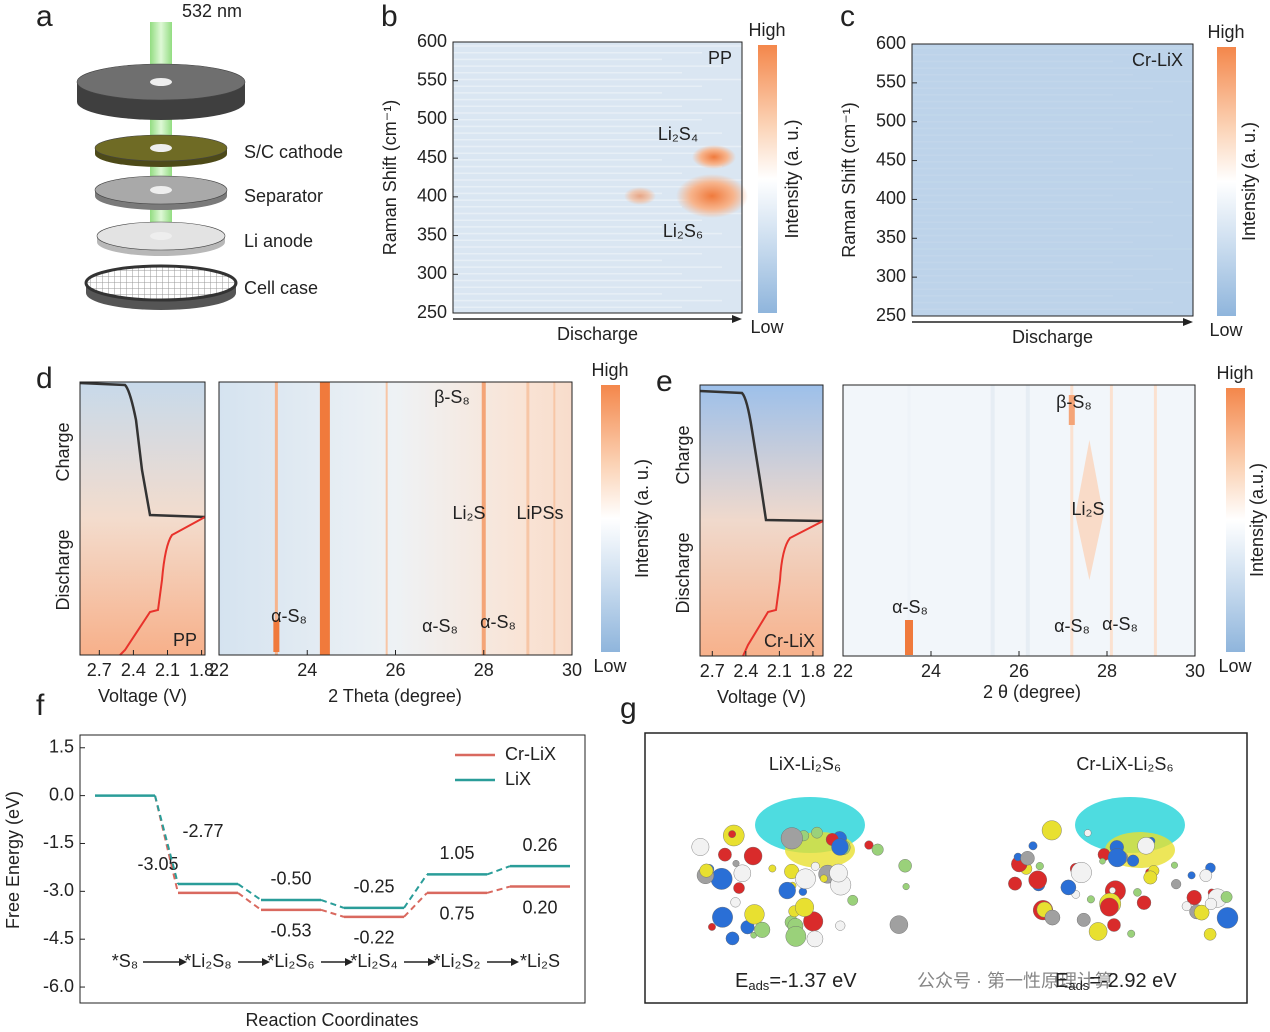 The image size is (1270, 1032). Describe the element at coordinates (373, 938) in the screenshot. I see `value-label: -0.22` at that location.